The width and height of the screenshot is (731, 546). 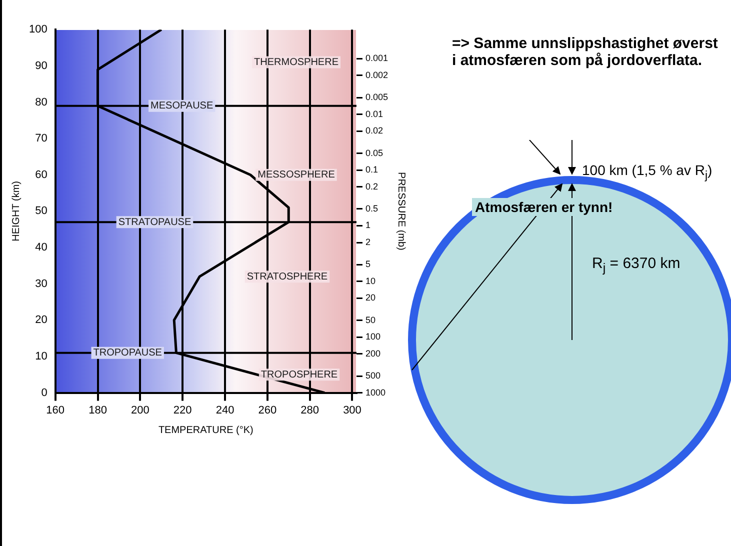 I want to click on y-tick-label: 90, so click(x=41, y=66).